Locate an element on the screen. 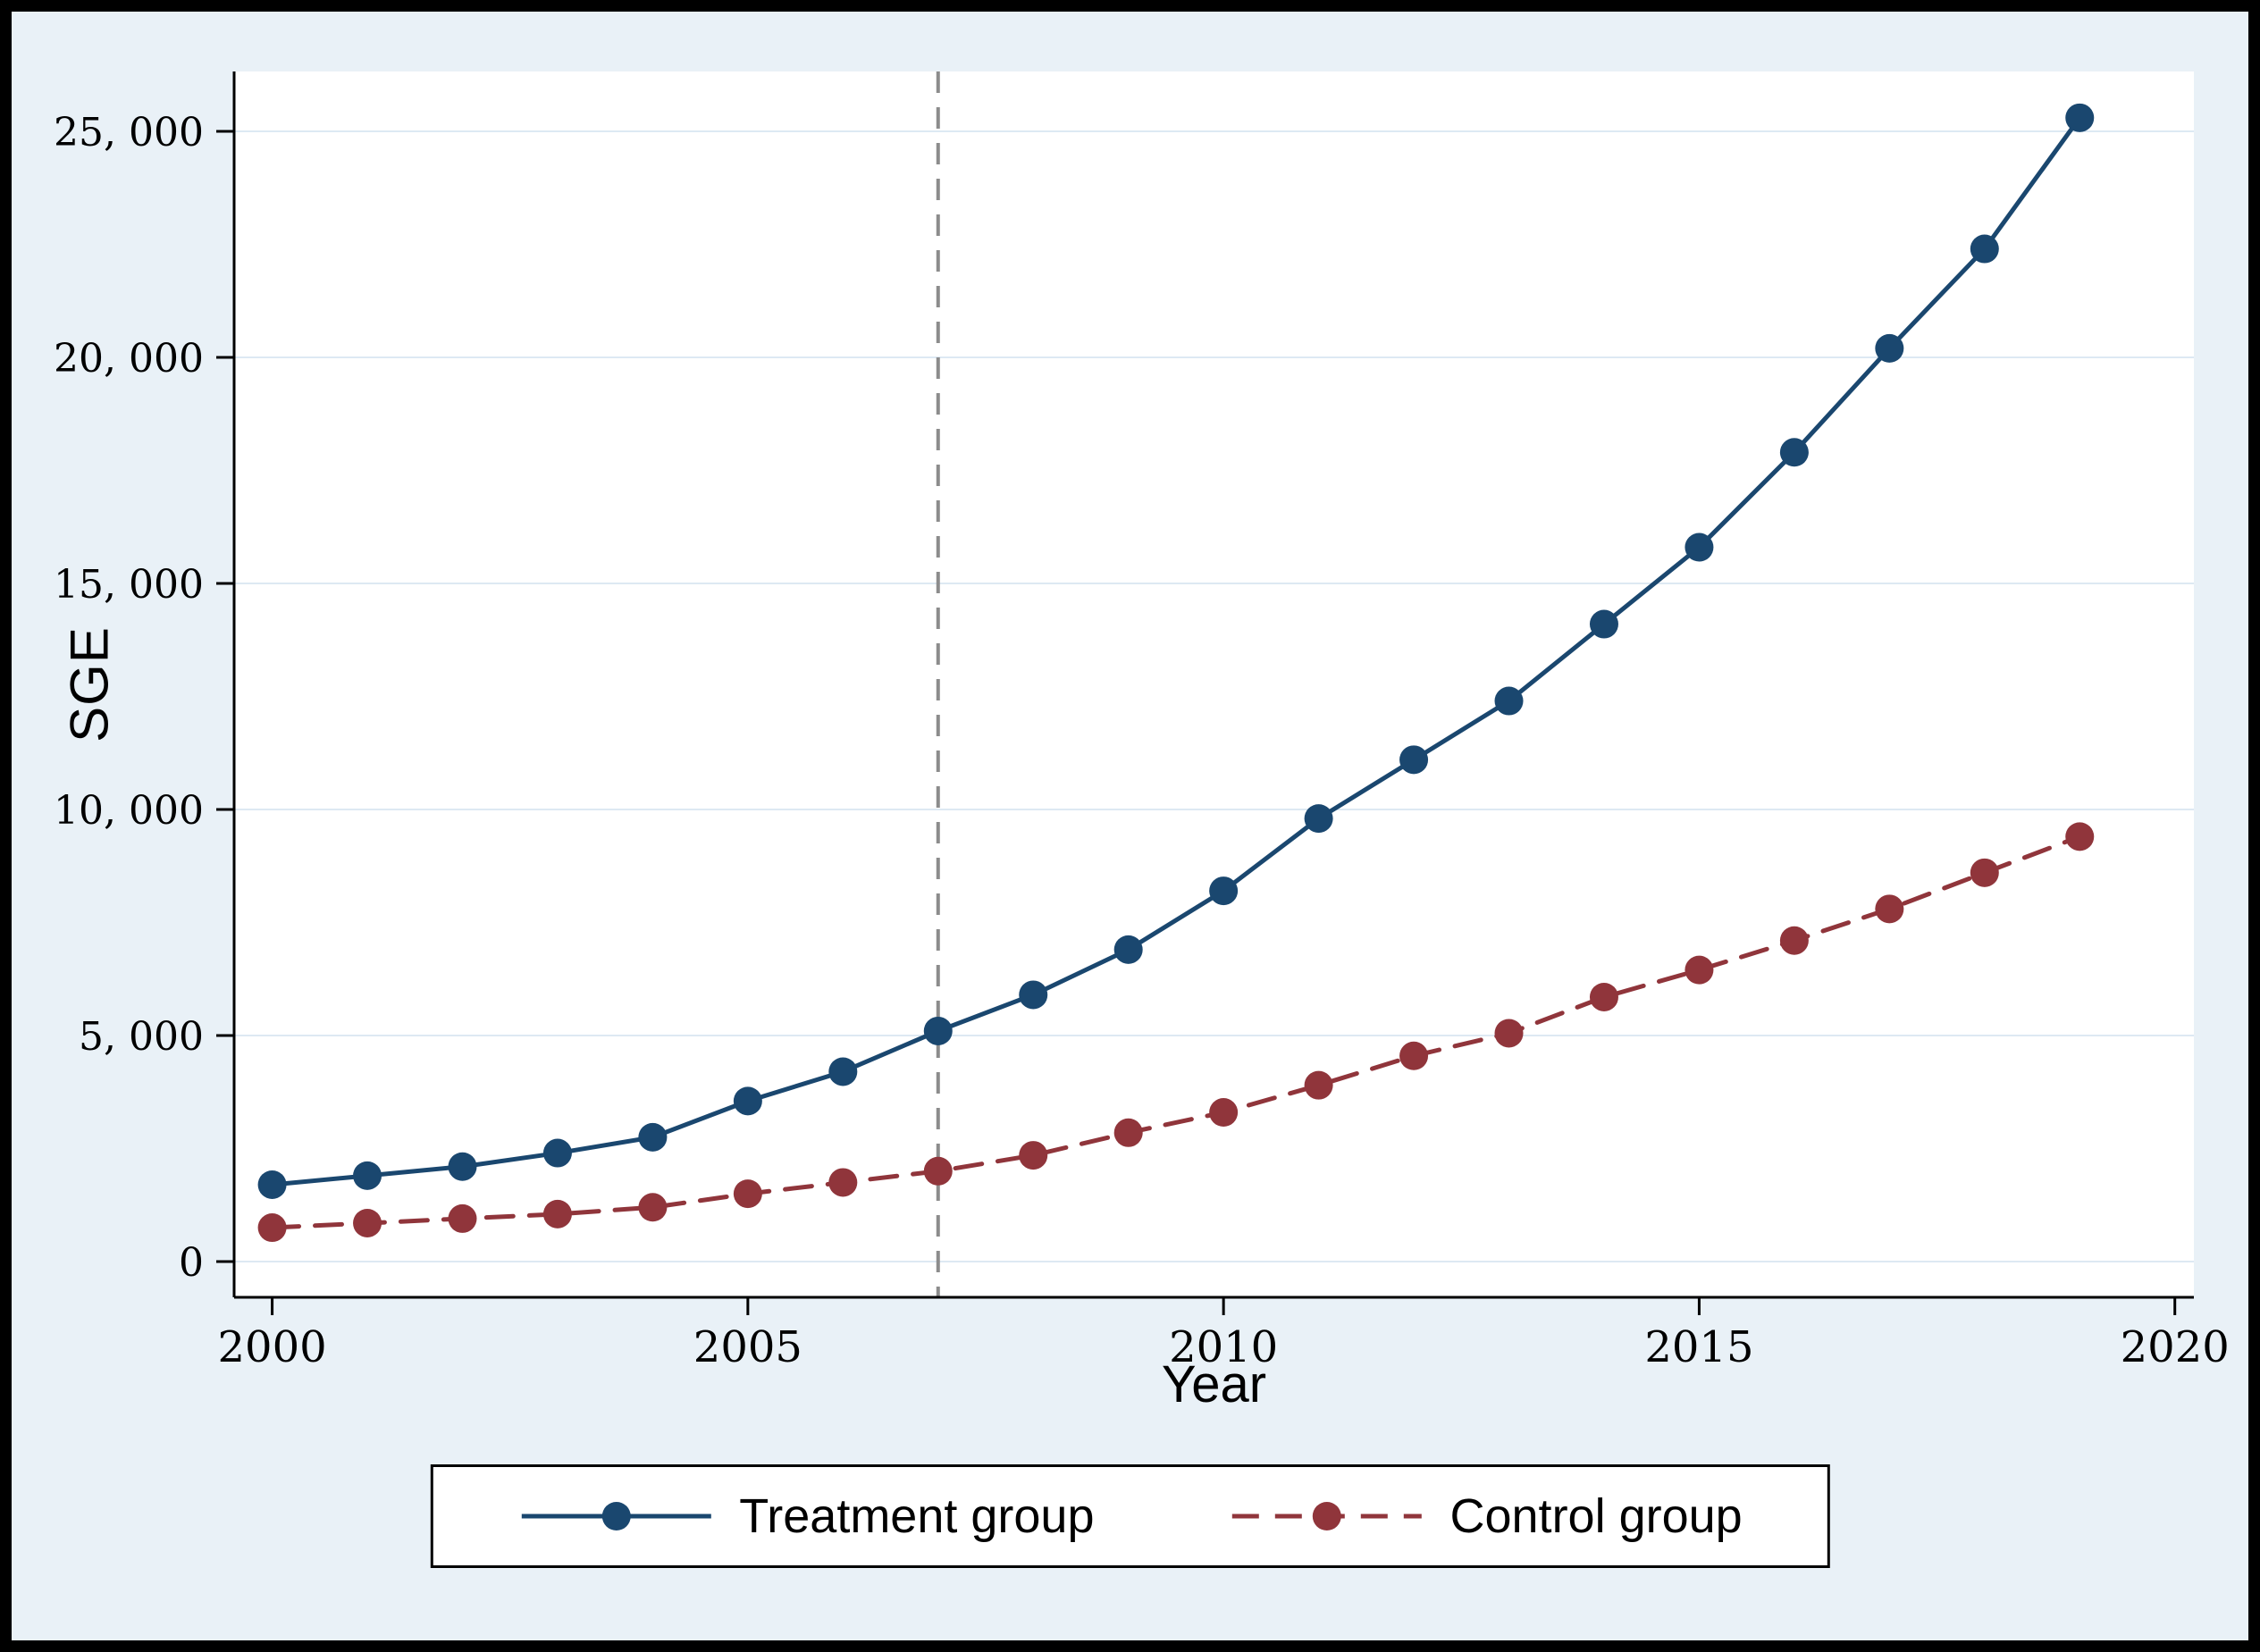 Image resolution: width=2260 pixels, height=1652 pixels. legend: Treatment group Control group is located at coordinates (1130, 1516).